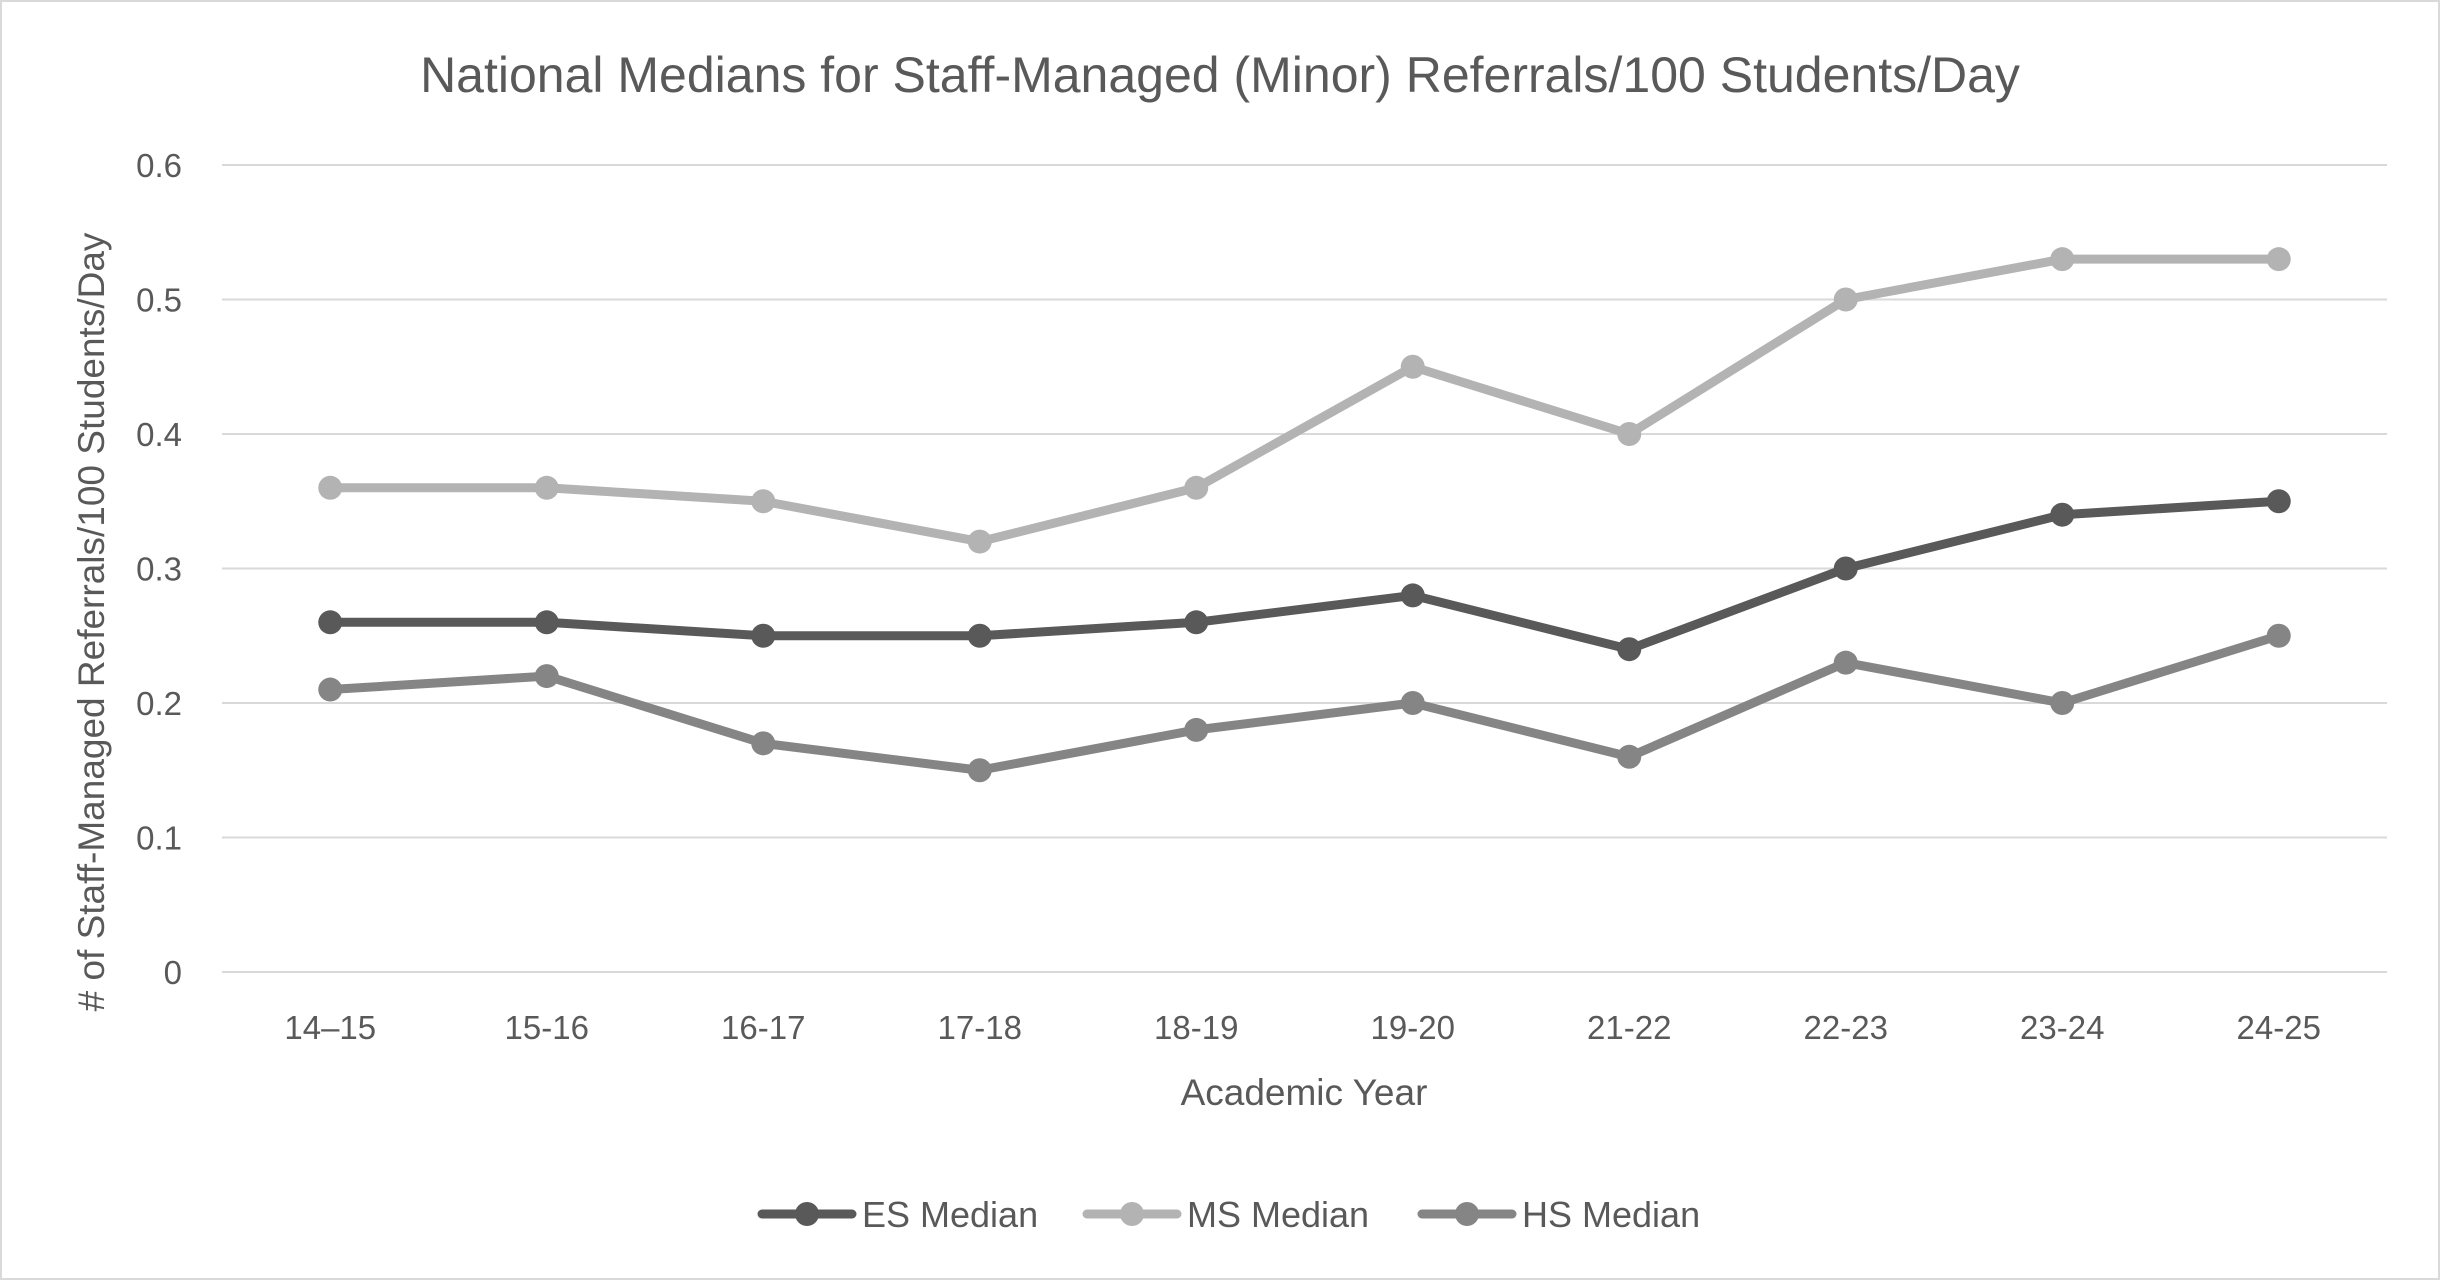  I want to click on hs-median-series, so click(1304, 703).